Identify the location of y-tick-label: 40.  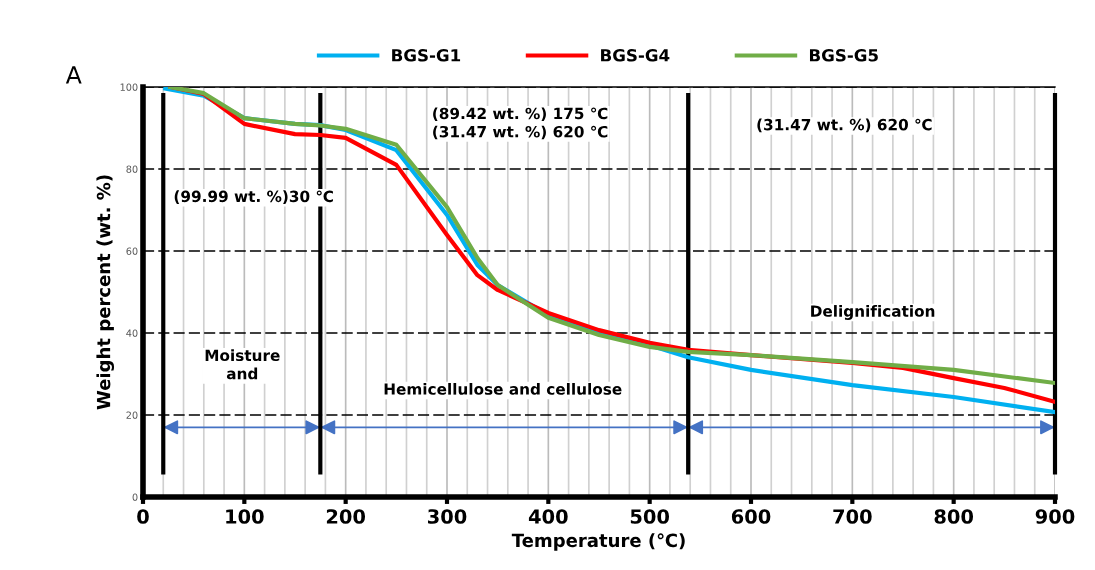
(132, 333).